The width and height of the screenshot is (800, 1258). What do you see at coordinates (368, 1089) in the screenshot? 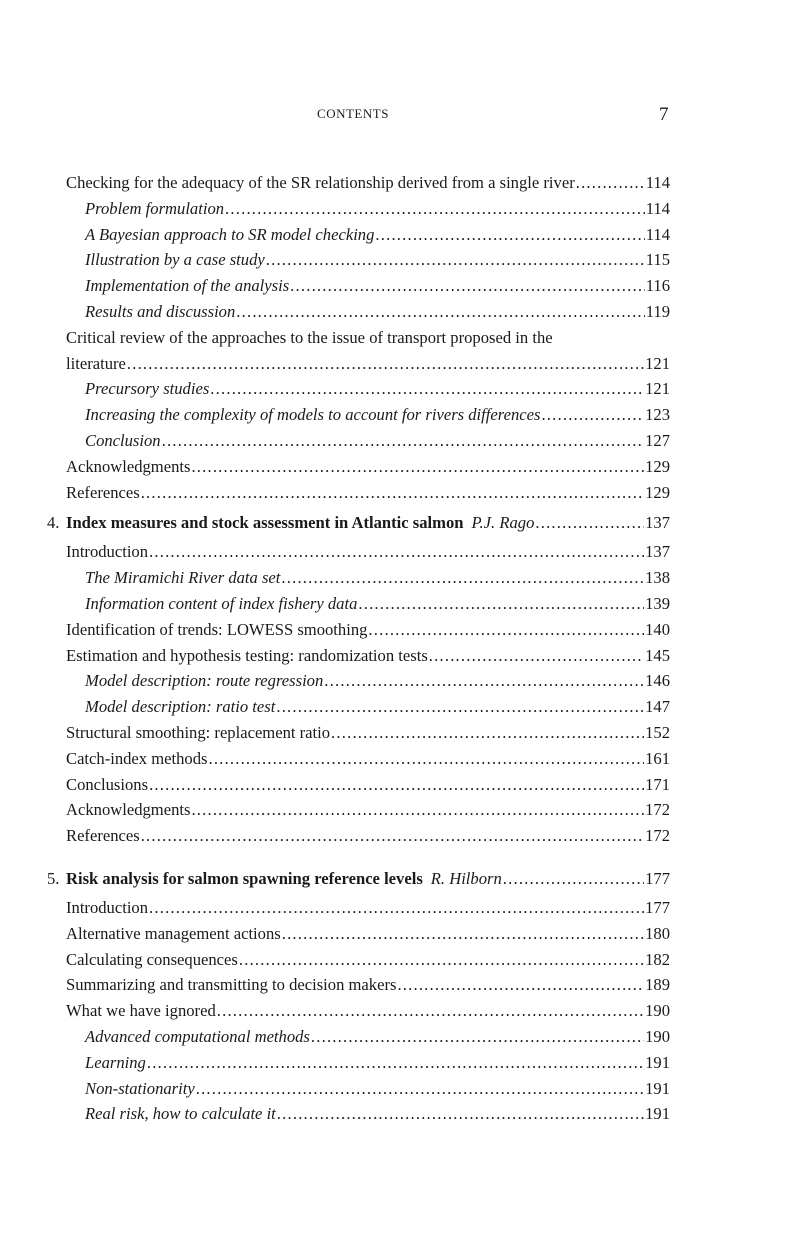
I see `toc-subsection-entry: Non-stationarity 191` at bounding box center [368, 1089].